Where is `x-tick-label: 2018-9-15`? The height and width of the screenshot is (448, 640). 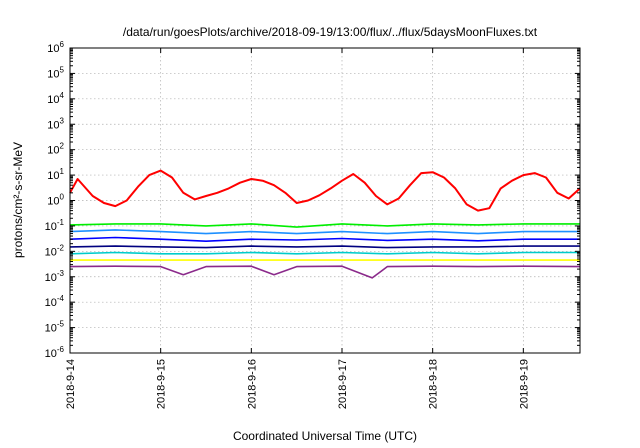
x-tick-label: 2018-9-15 is located at coordinates (162, 384).